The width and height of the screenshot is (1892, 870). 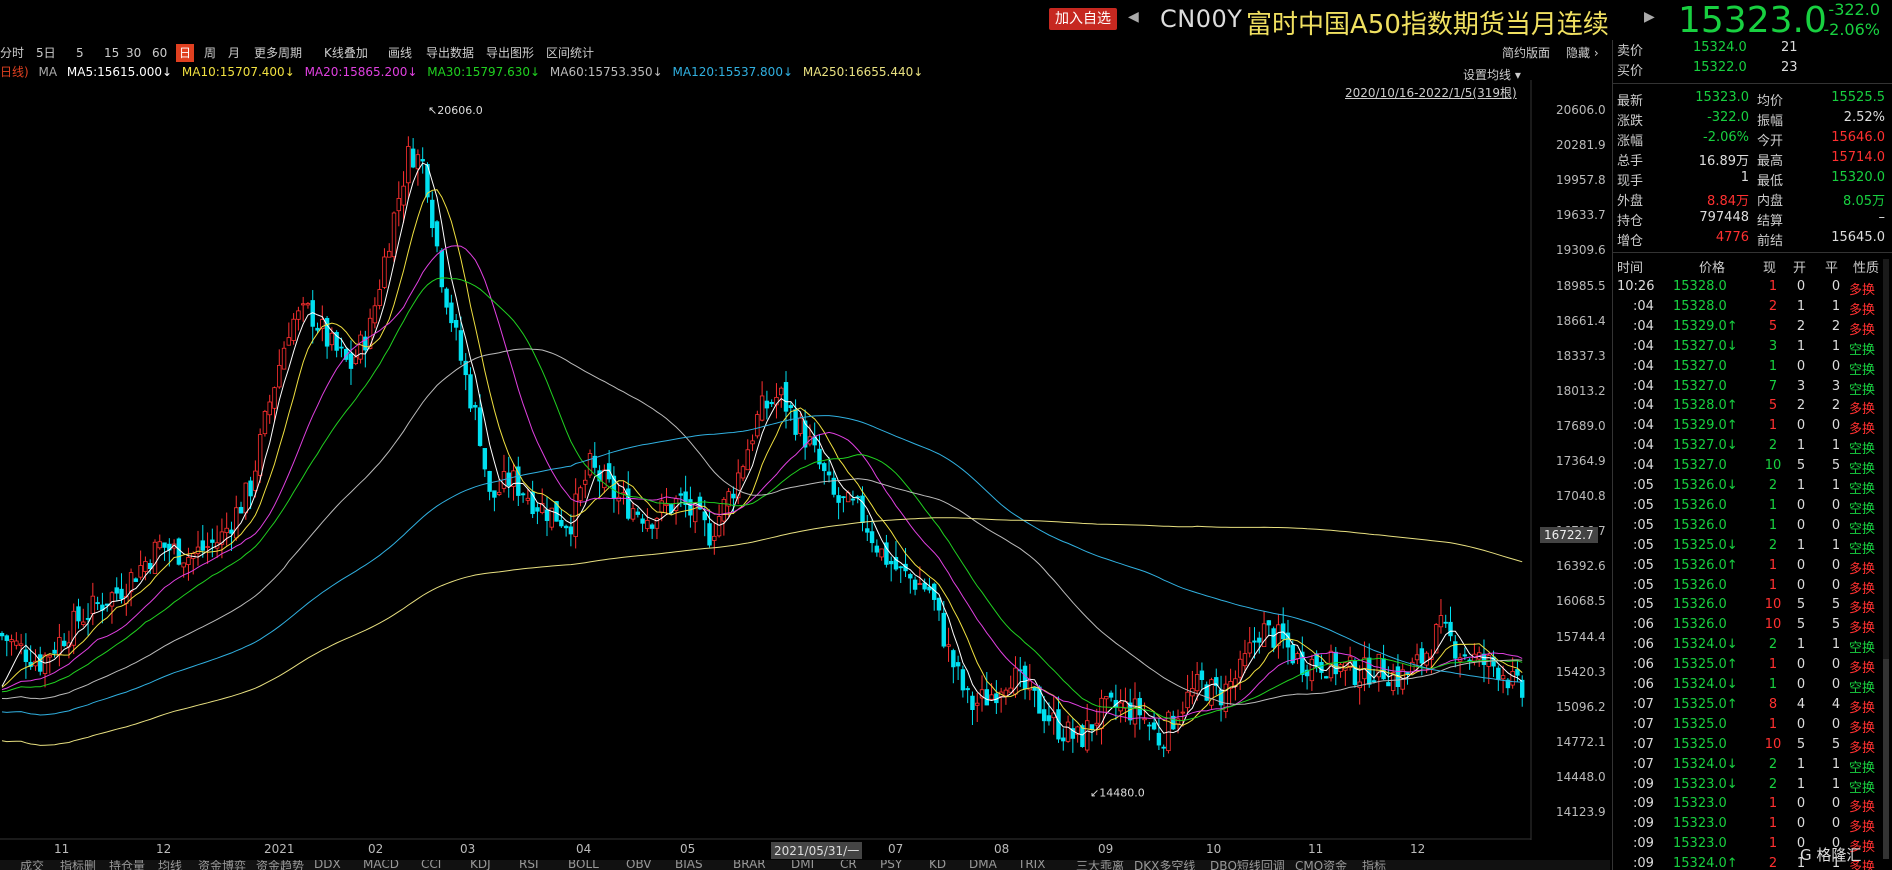 I want to click on trade-volume: 10, so click(x=1773, y=466).